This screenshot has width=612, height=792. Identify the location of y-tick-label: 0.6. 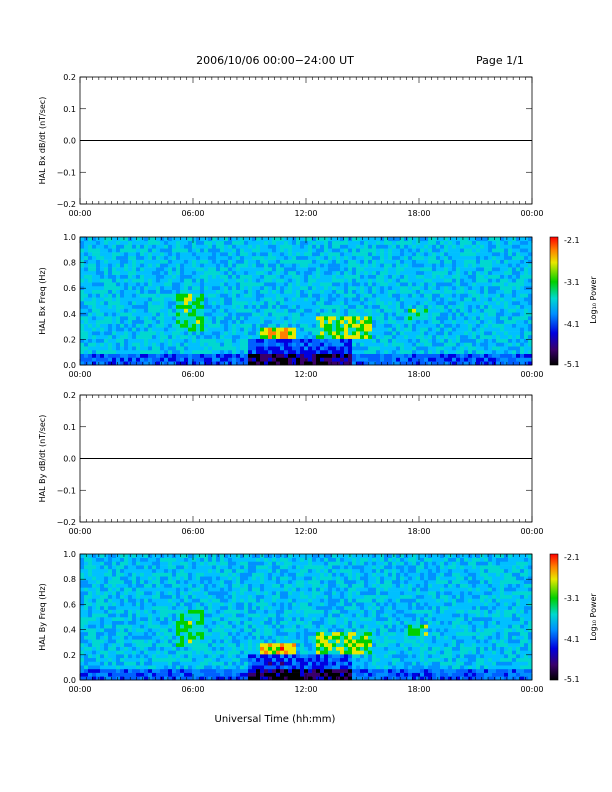
(69, 288).